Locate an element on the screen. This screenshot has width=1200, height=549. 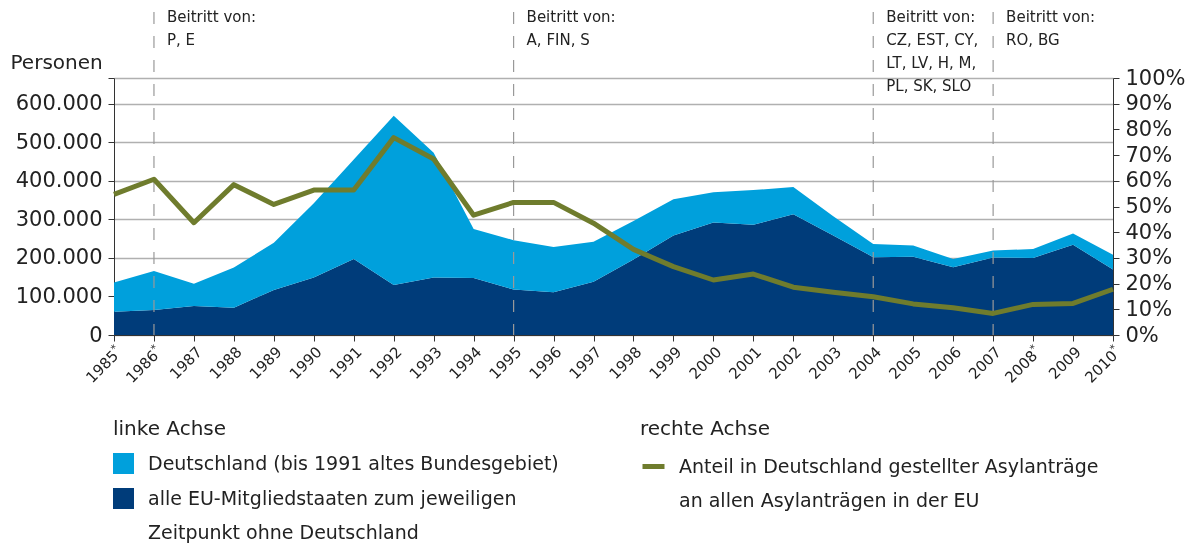
y2-tick-label: 90% is located at coordinates (1149, 103).